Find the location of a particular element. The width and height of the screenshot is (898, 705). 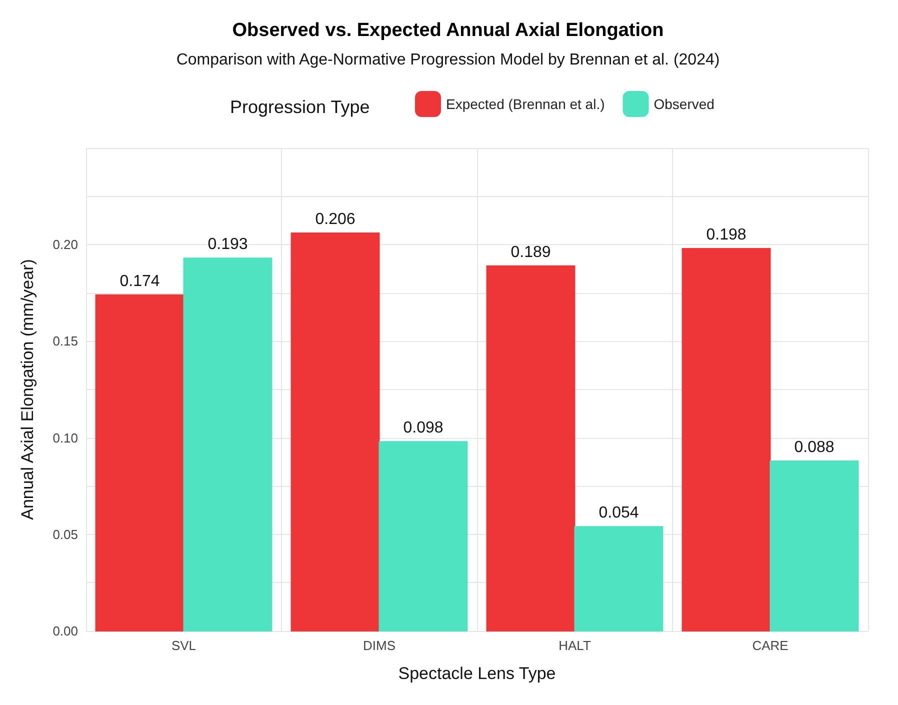

data-label: 0.174 is located at coordinates (140, 281).